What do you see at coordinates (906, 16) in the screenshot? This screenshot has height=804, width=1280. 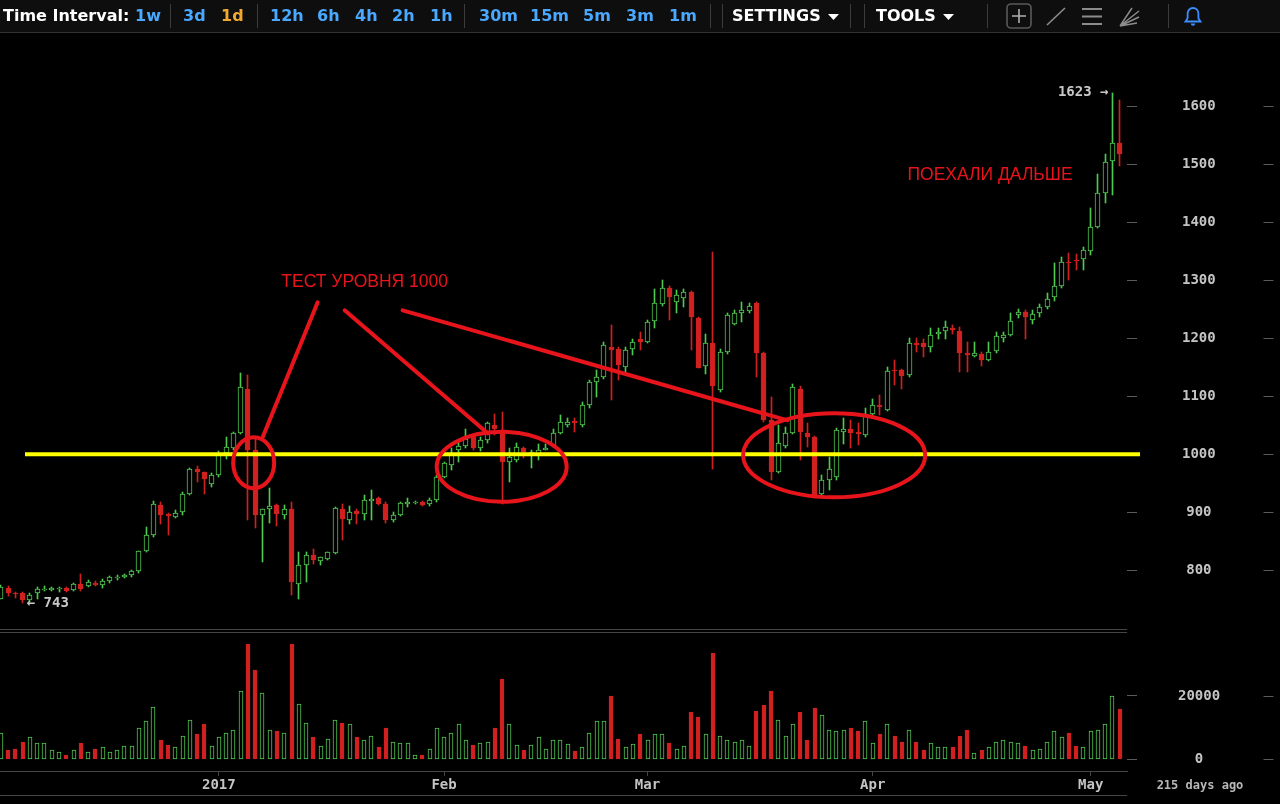 I see `text: TOOLS` at bounding box center [906, 16].